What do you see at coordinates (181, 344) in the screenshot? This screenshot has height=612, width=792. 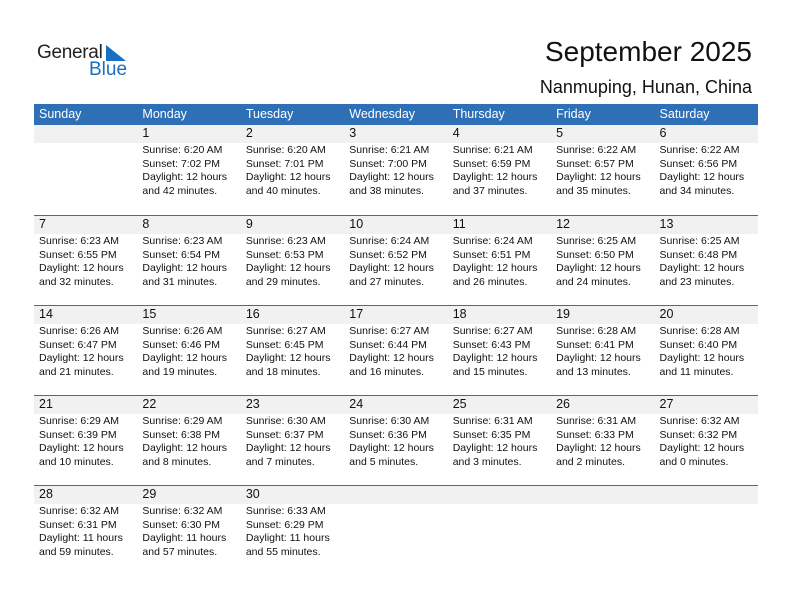 I see `sunset-text: Sunset: 6:46 PM` at bounding box center [181, 344].